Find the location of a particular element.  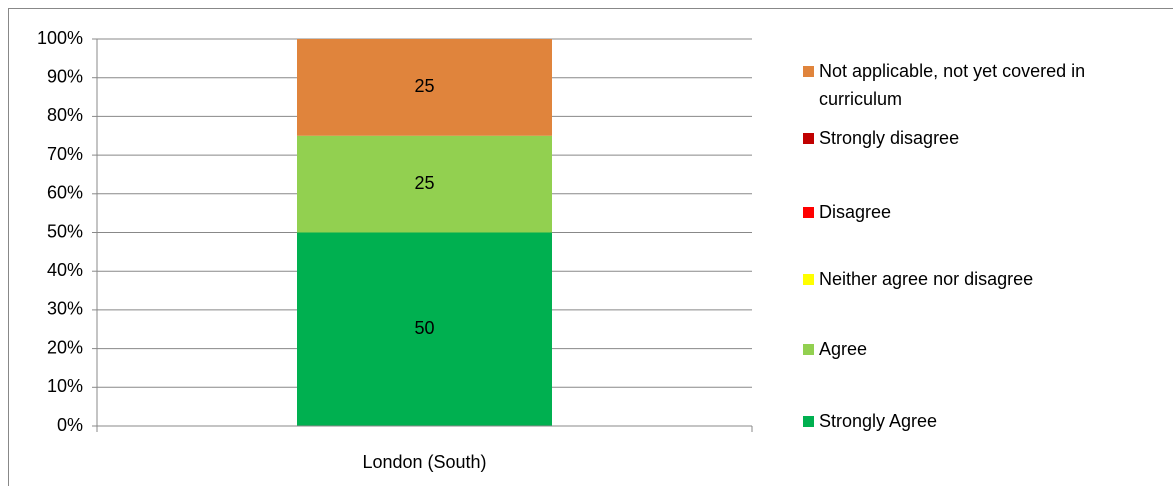

y-tick-label: 50% is located at coordinates (65, 231).